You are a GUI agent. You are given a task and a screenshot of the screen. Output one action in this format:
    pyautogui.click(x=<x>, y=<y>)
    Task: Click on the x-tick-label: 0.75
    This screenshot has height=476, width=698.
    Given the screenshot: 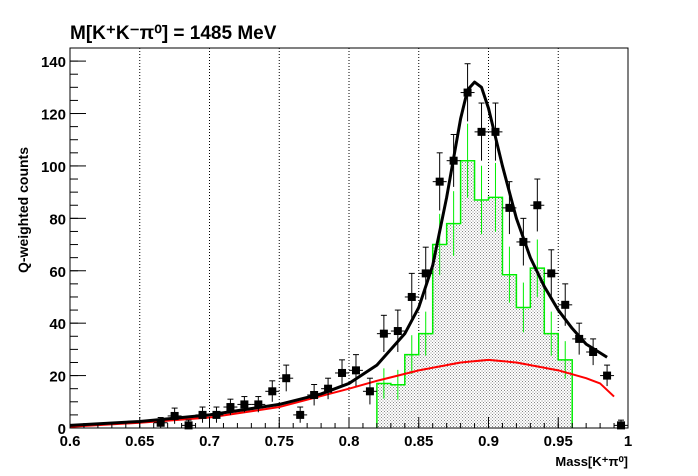 What is the action you would take?
    pyautogui.click(x=279, y=441)
    